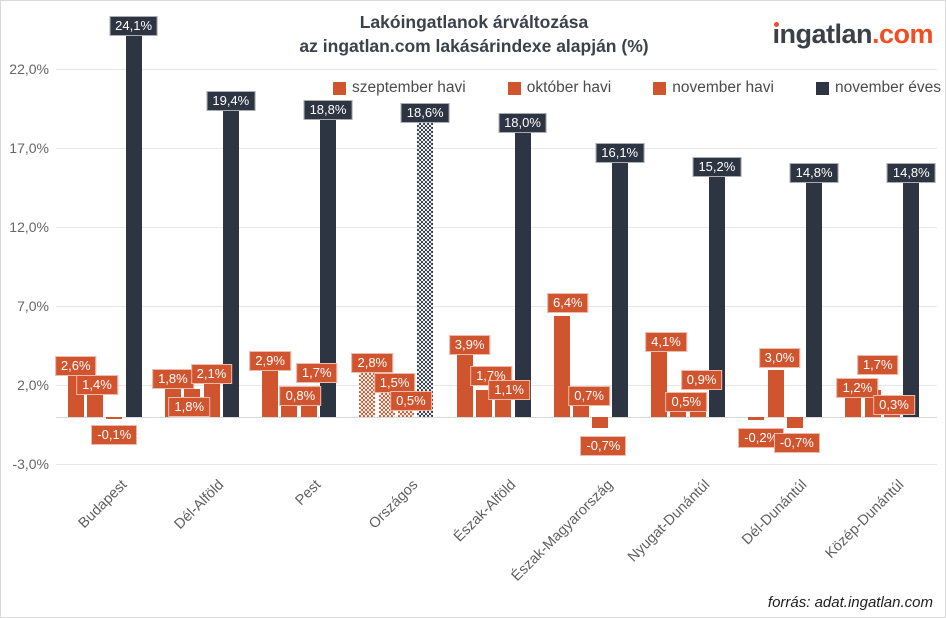  What do you see at coordinates (469, 345) in the screenshot?
I see `bar-value-label: 3,9%` at bounding box center [469, 345].